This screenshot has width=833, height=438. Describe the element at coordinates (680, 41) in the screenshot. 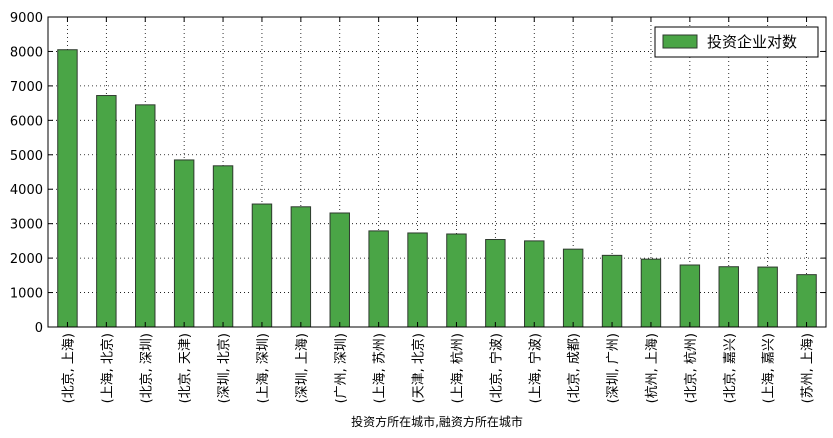

I see `legend-swatch` at that location.